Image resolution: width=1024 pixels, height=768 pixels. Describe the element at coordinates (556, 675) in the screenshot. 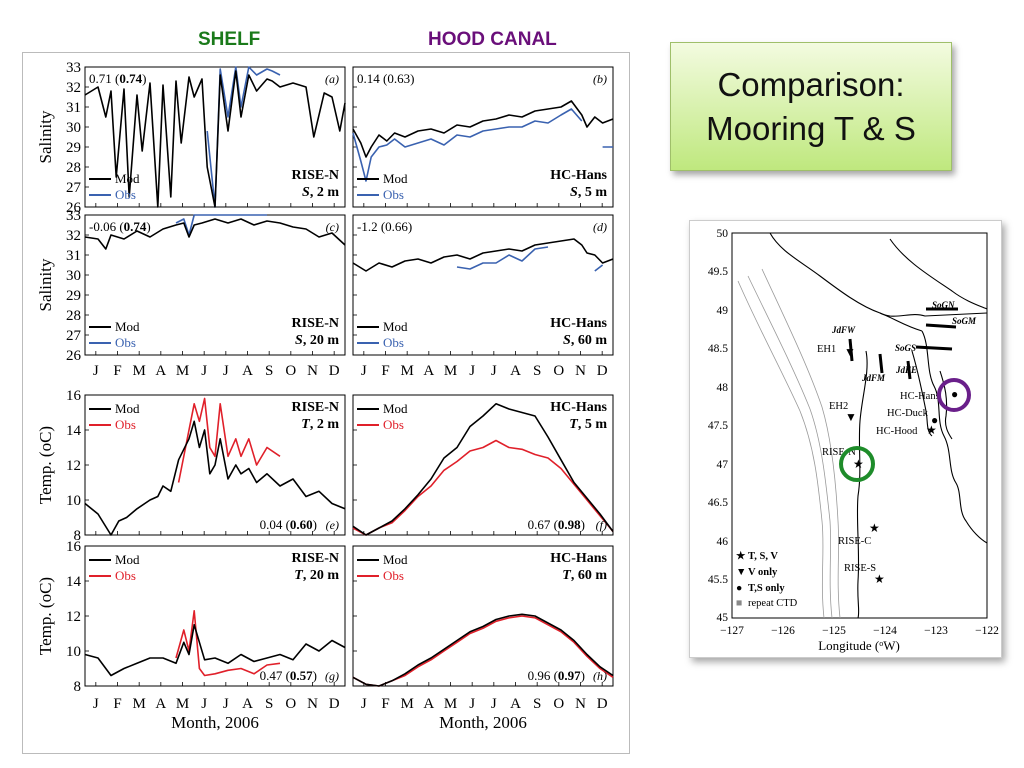

I see `skill-stat: 0.96 (0.97)` at that location.